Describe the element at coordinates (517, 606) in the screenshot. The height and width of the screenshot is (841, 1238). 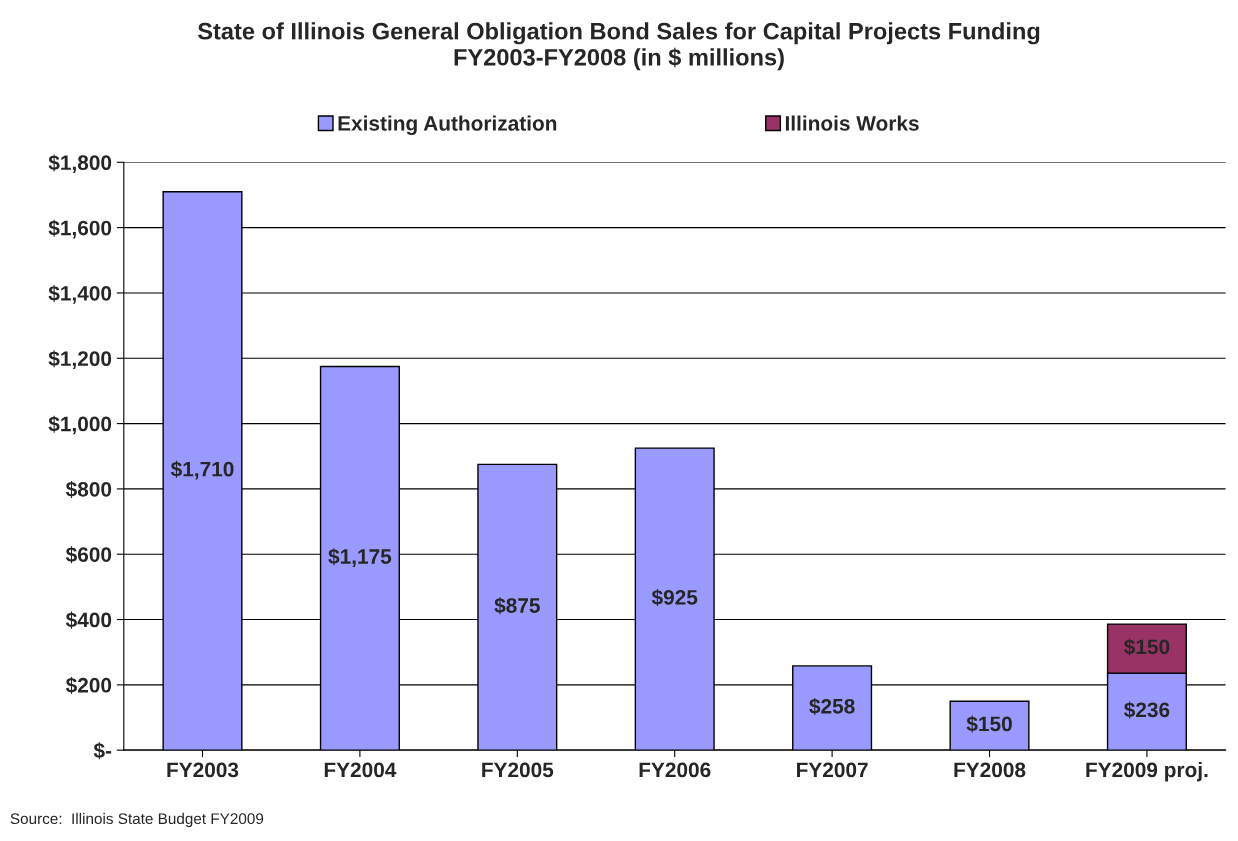
I see `data-label: $875` at that location.